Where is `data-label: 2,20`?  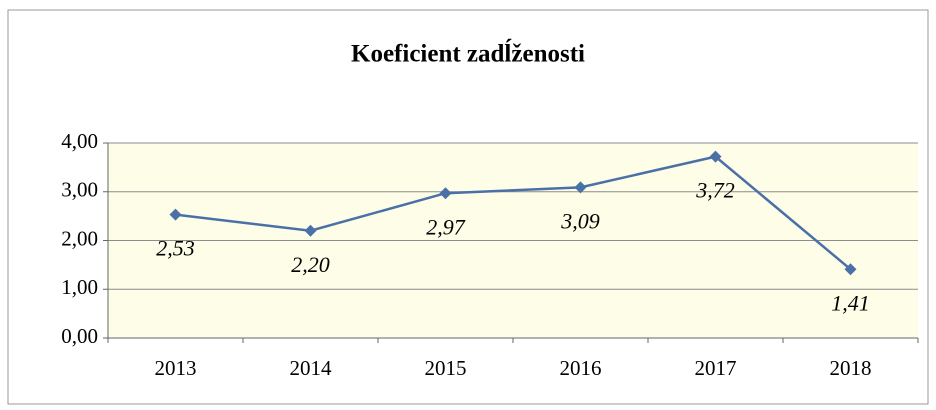 data-label: 2,20 is located at coordinates (310, 264).